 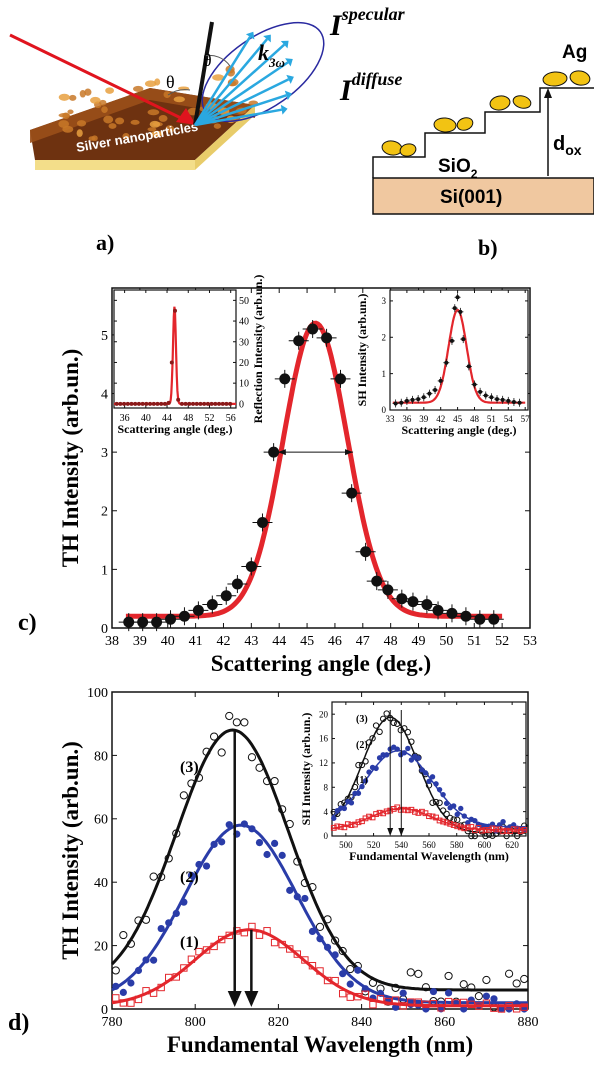 What do you see at coordinates (168, 641) in the screenshot?
I see `x-tick-label: 40` at bounding box center [168, 641].